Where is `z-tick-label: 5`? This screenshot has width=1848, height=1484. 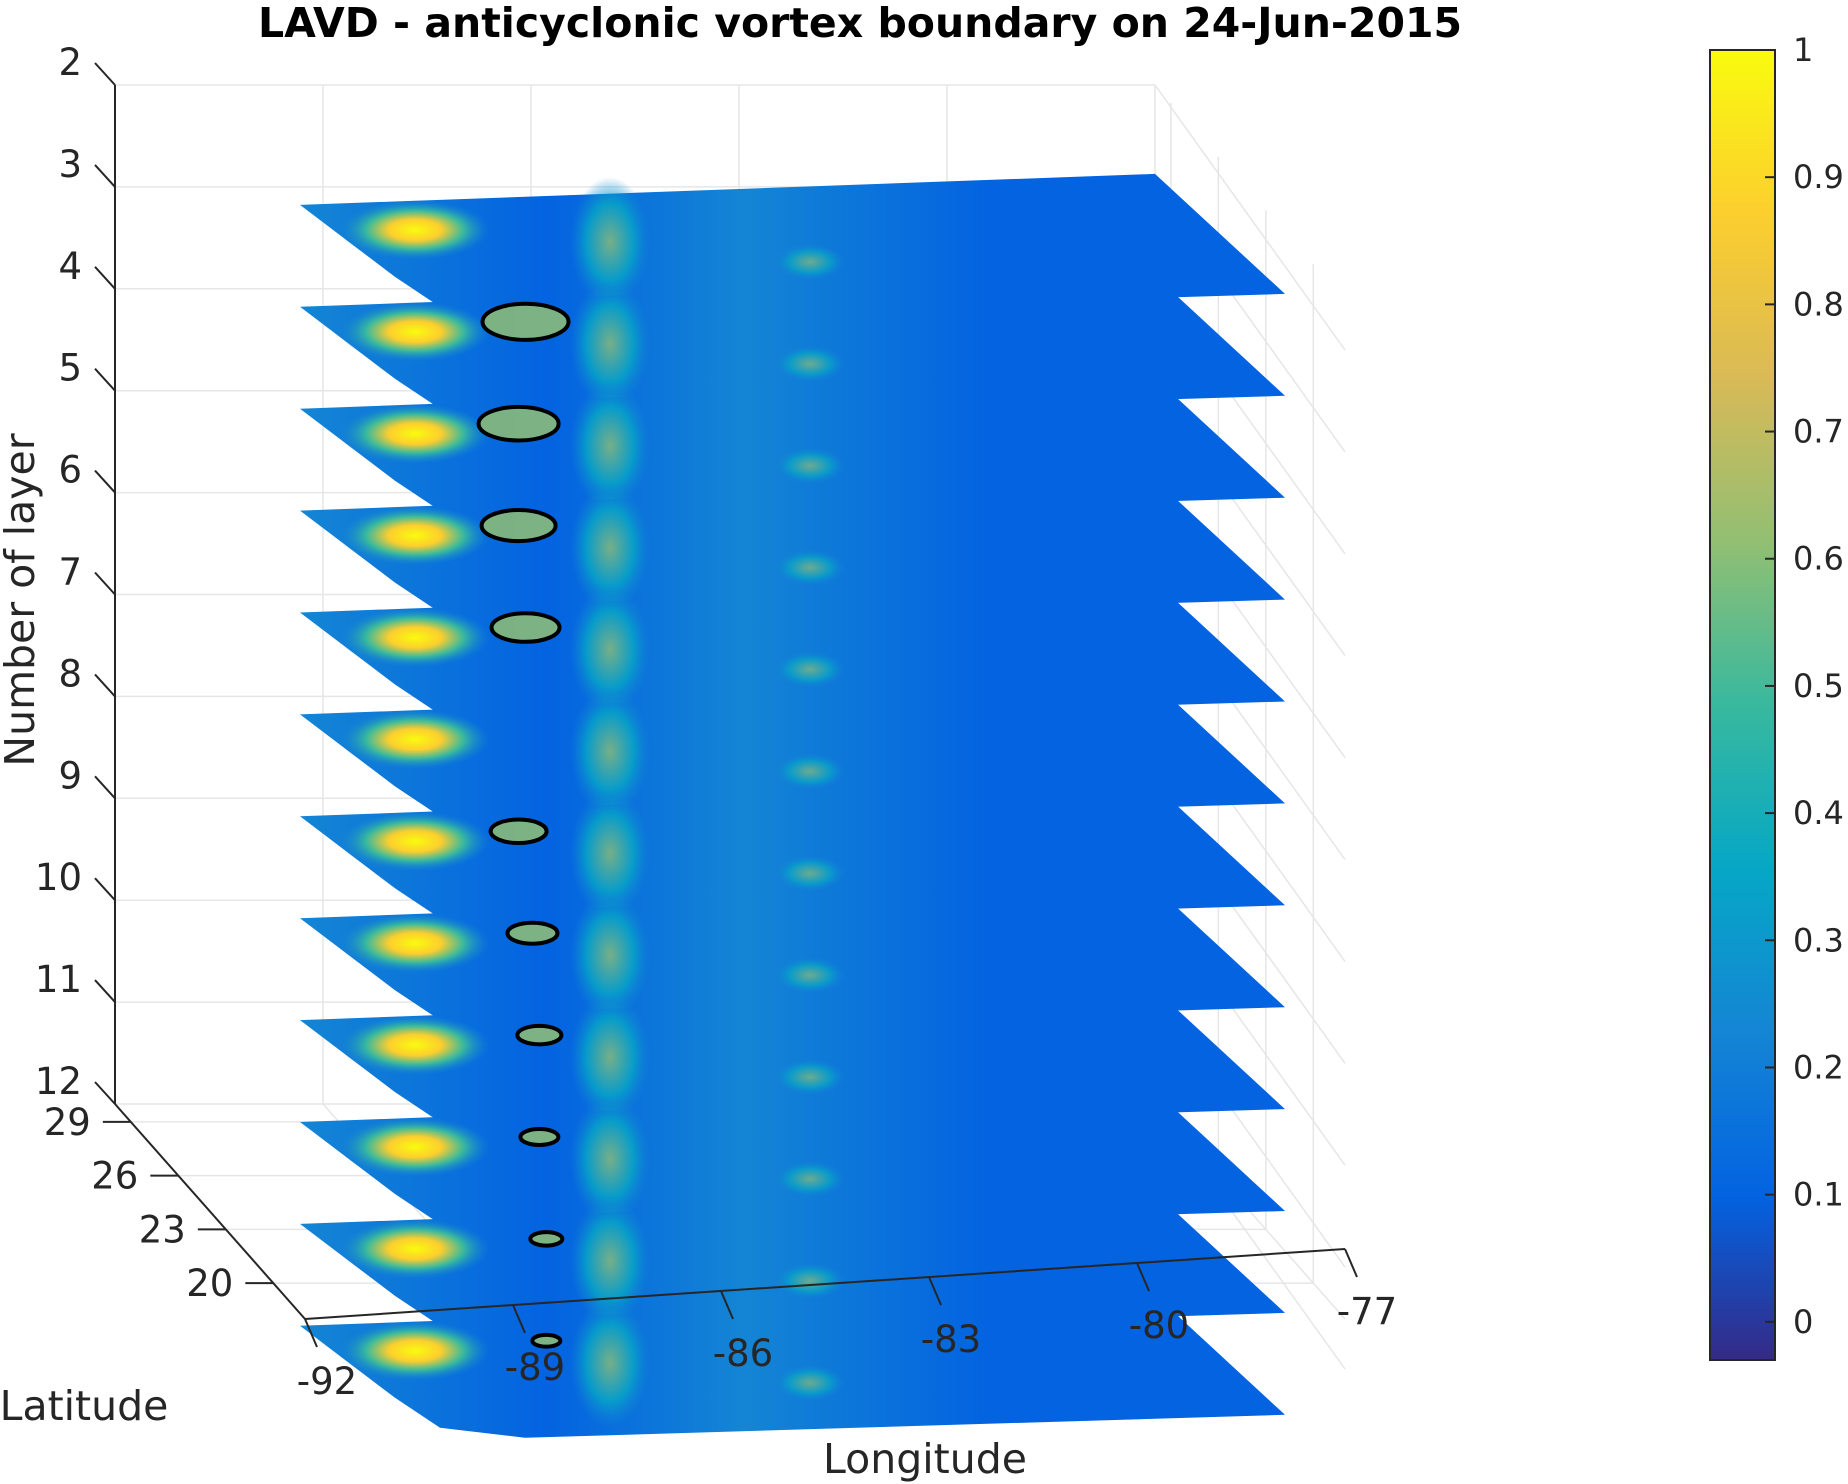 z-tick-label: 5 is located at coordinates (70, 368).